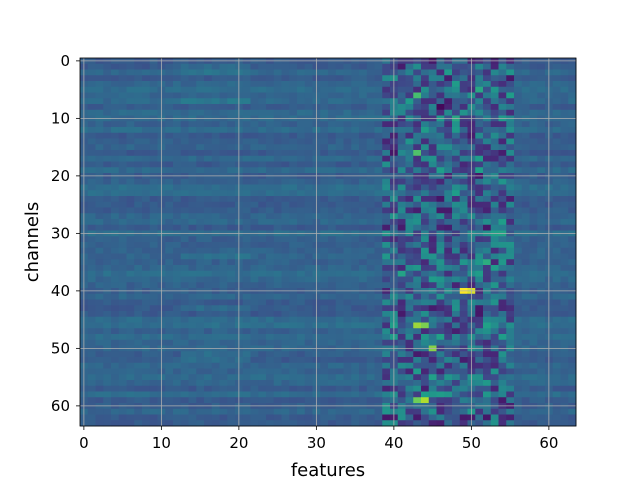  Describe the element at coordinates (60, 406) in the screenshot. I see `y-tick-label: 60` at that location.